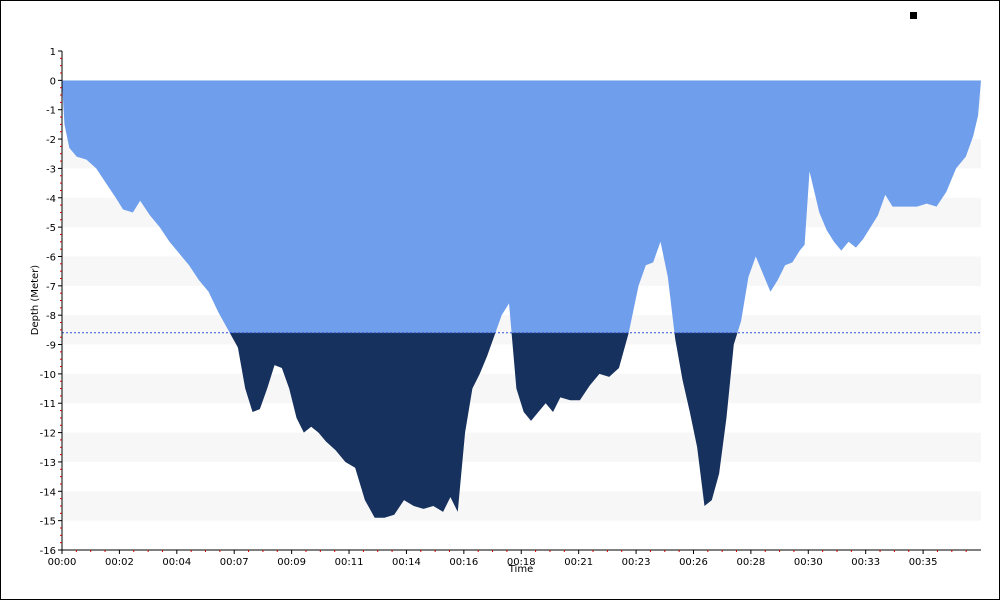  What do you see at coordinates (578, 562) in the screenshot?
I see `x-tick-label: 00:21` at bounding box center [578, 562].